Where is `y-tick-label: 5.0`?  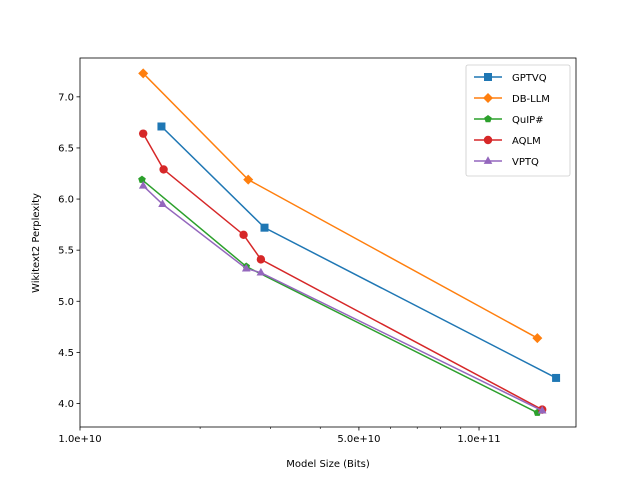 y-tick-label: 5.0 is located at coordinates (66, 302).